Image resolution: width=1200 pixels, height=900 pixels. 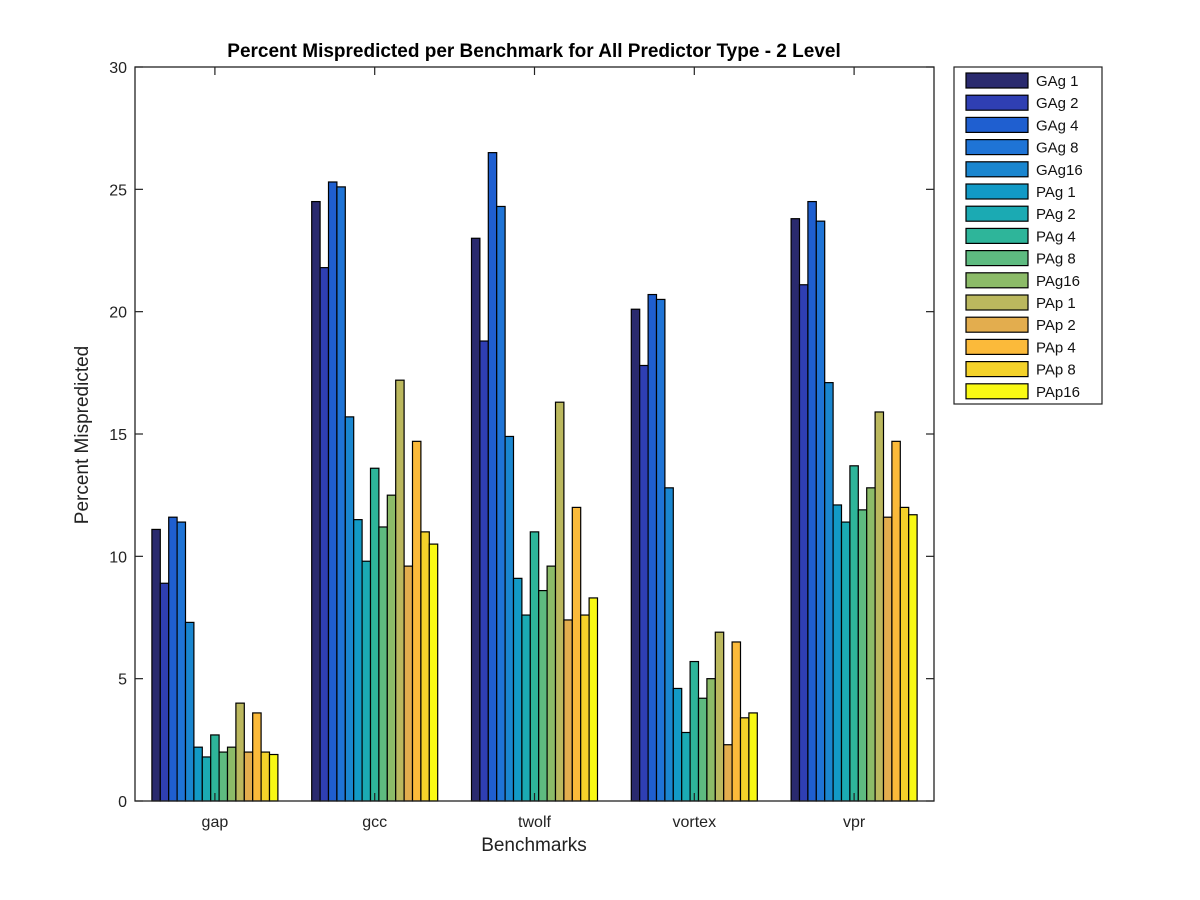 I want to click on legend-label: GAg 8, so click(x=1057, y=148).